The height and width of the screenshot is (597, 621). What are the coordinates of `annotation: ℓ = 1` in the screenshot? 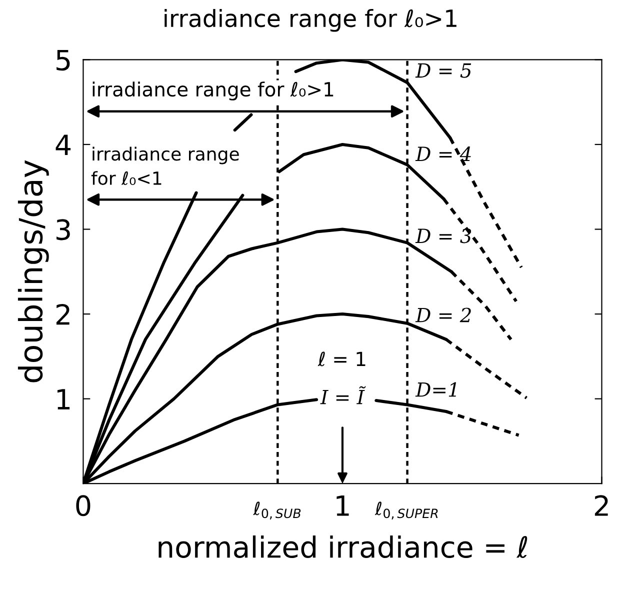 It's located at (342, 359).